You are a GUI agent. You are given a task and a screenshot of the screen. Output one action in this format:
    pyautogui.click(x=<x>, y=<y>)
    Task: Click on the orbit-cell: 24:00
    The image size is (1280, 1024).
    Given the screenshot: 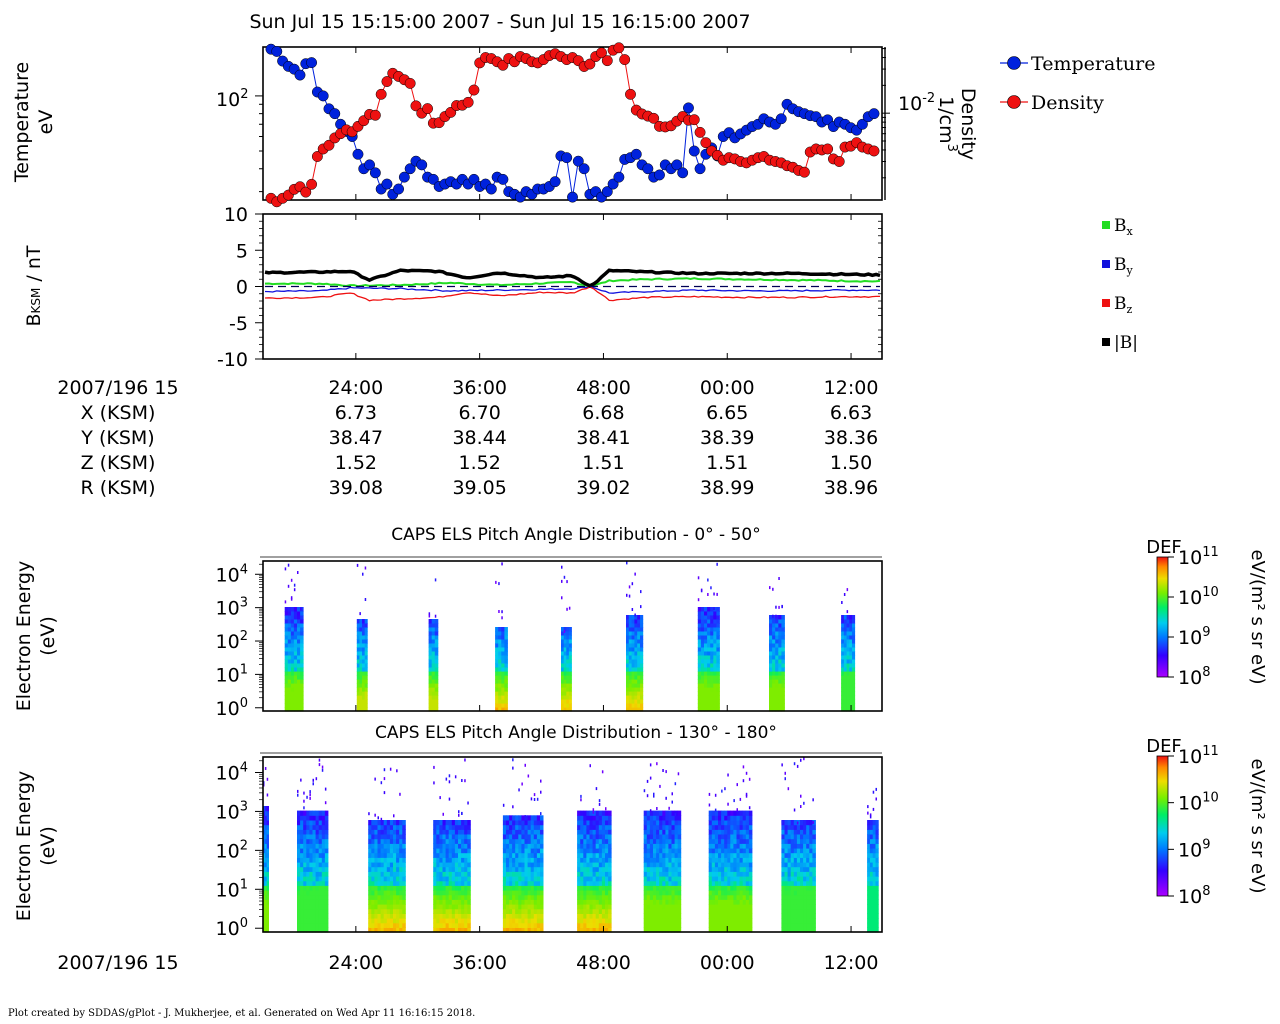 What is the action you would take?
    pyautogui.click(x=355, y=388)
    